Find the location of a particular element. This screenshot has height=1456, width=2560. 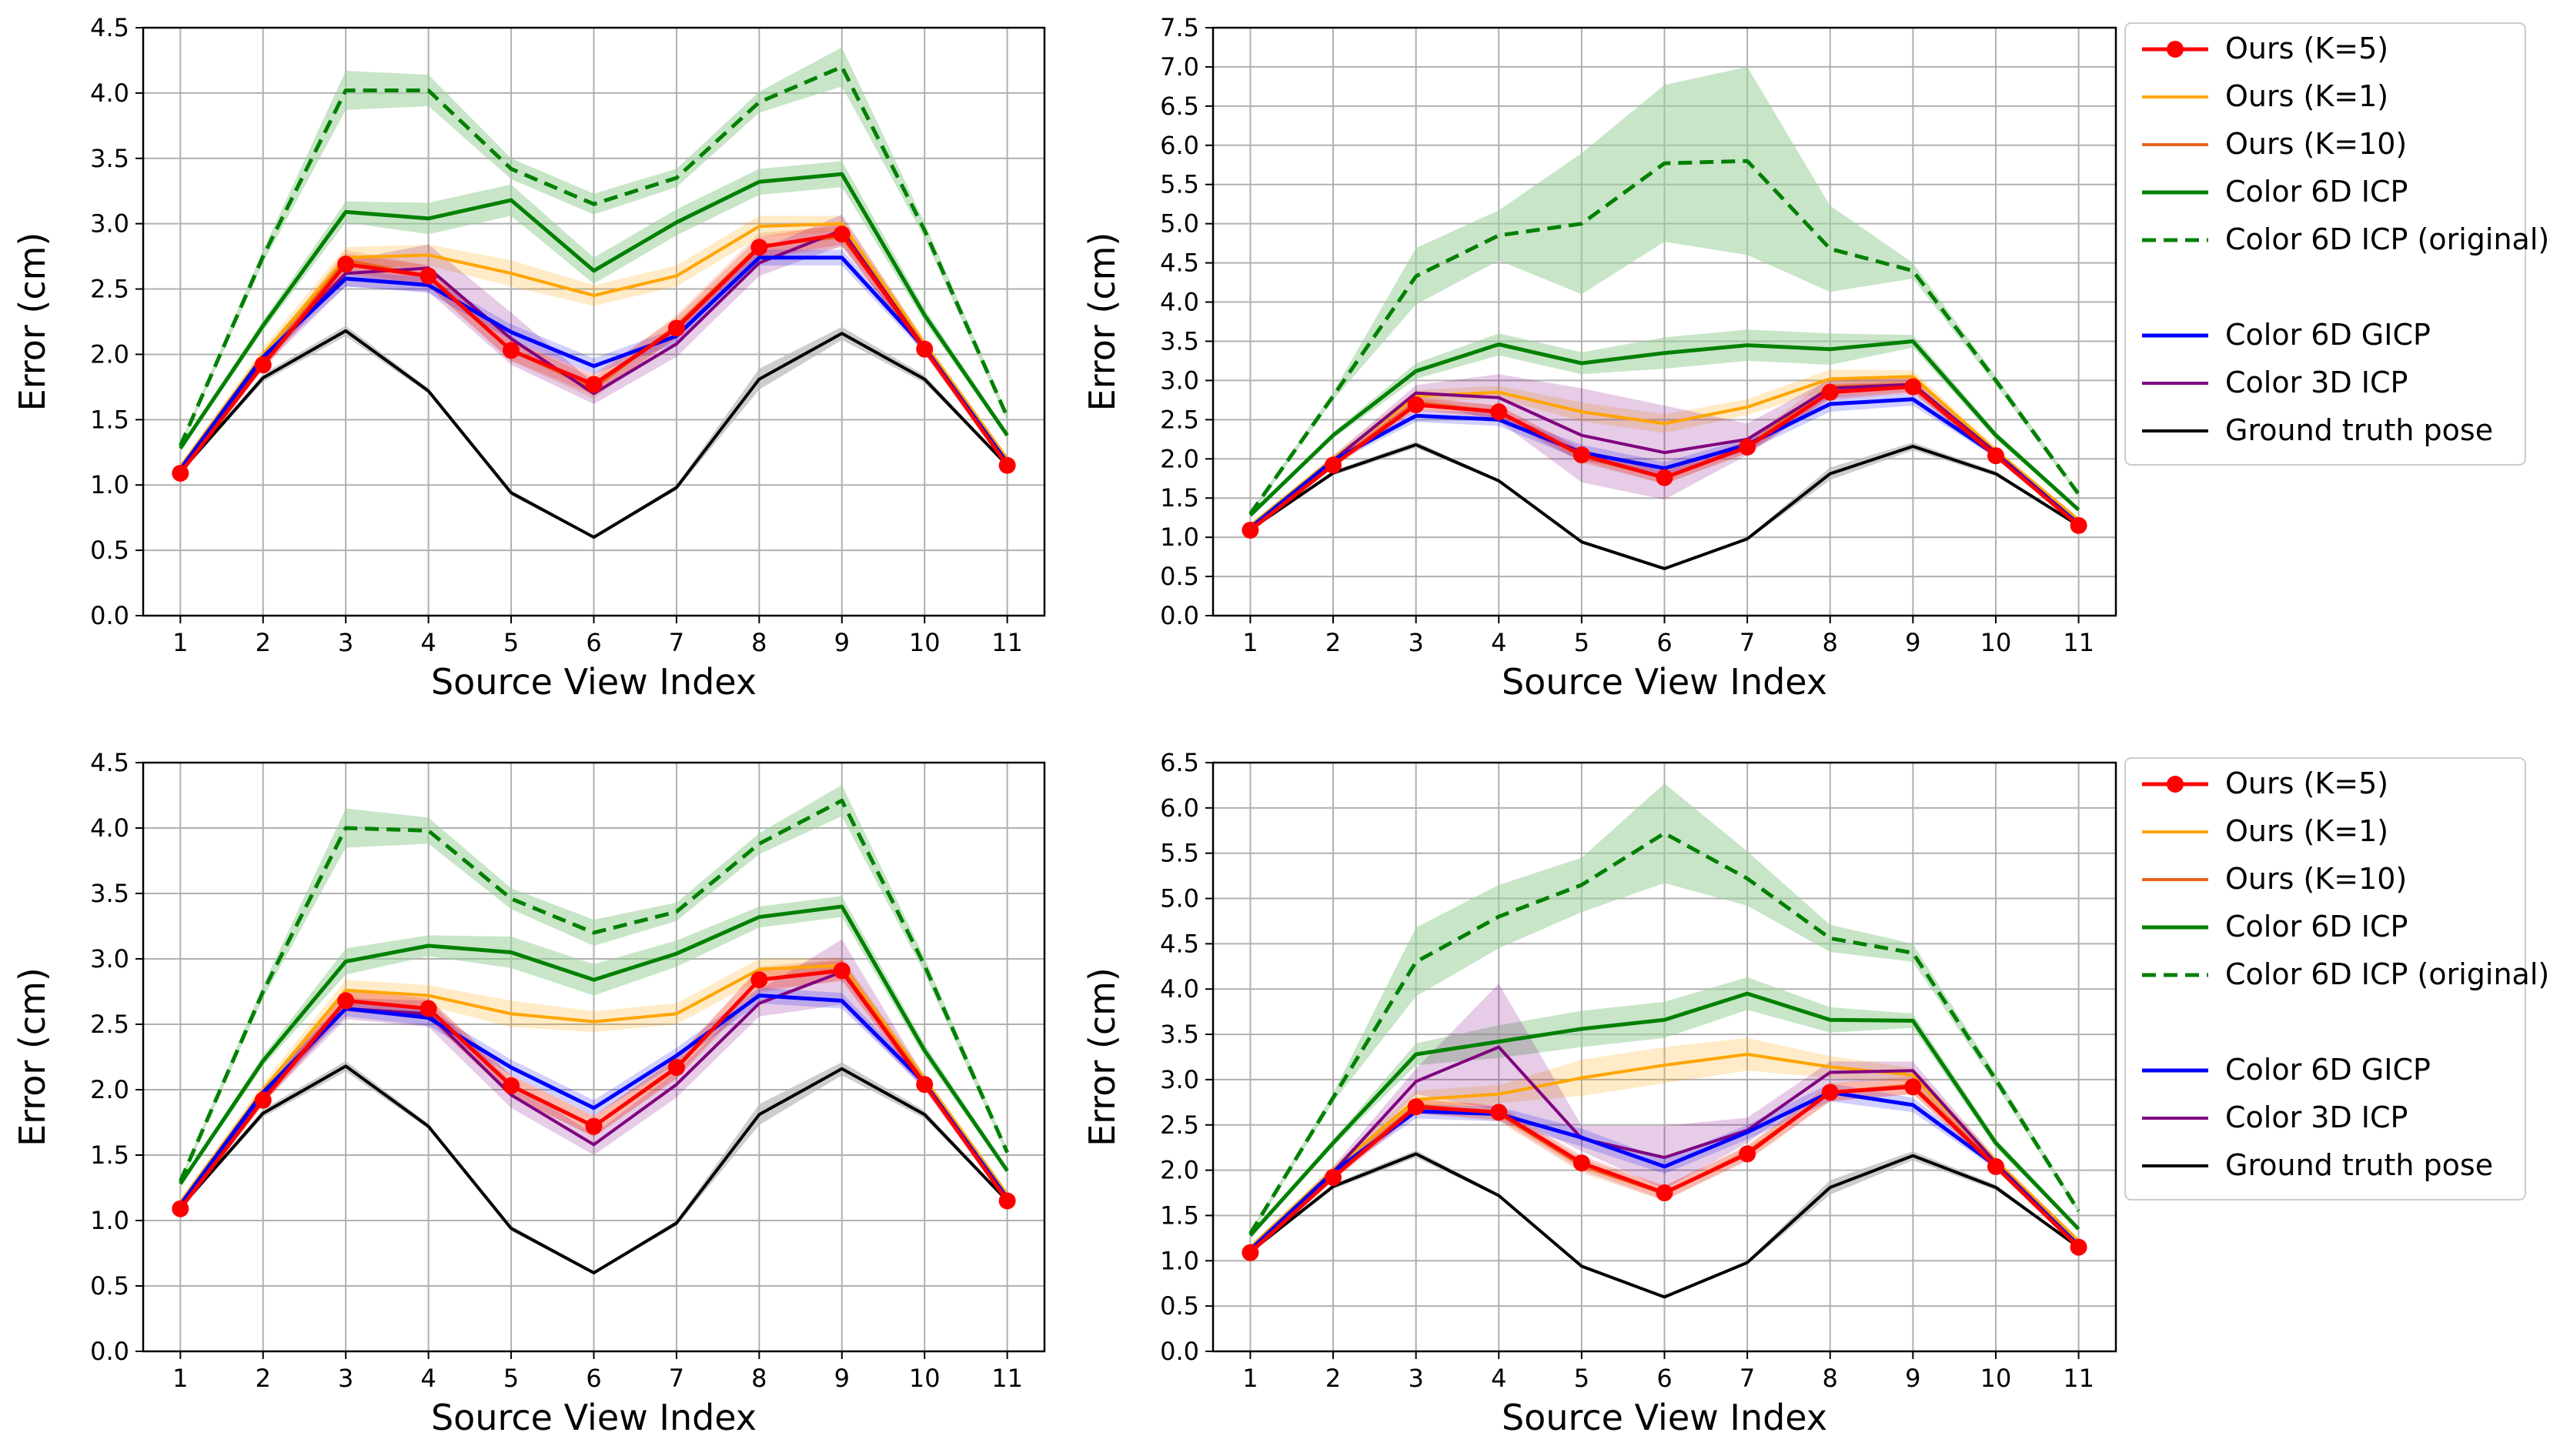

legend-label-icp6d_orig: Color 6D ICP (original) is located at coordinates (2387, 974).